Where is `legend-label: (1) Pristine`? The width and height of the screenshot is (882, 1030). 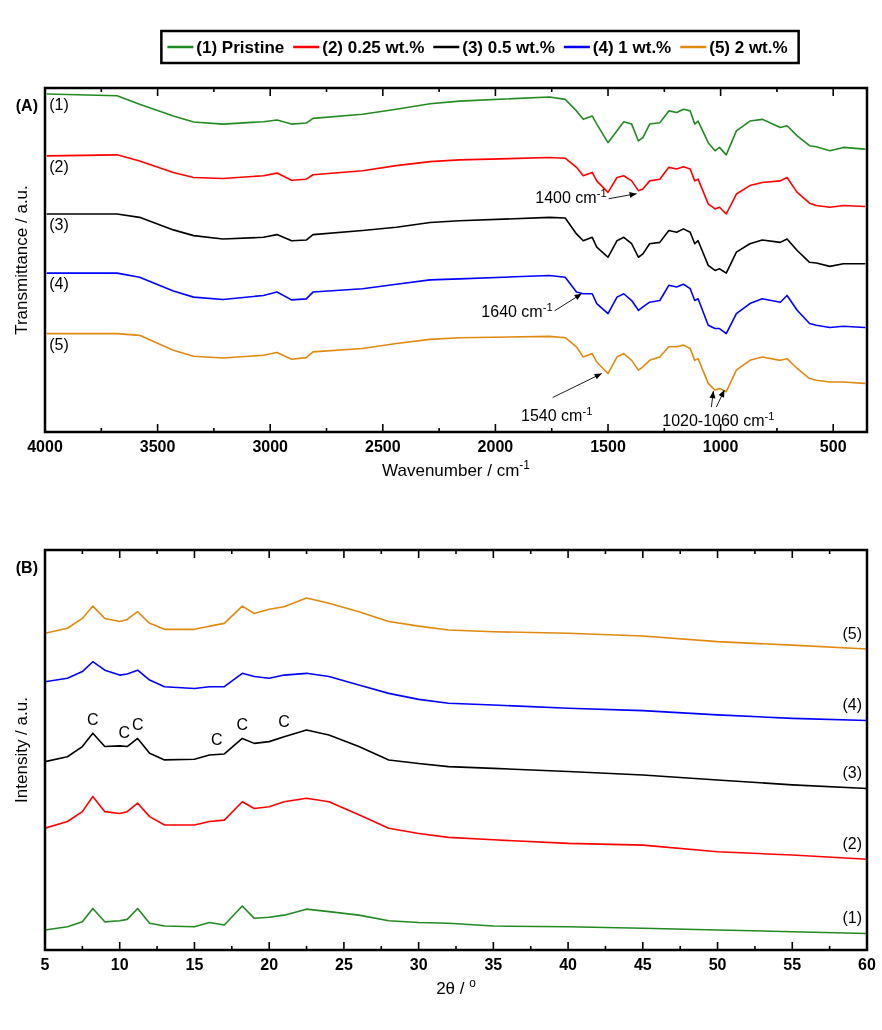
legend-label: (1) Pristine is located at coordinates (240, 47).